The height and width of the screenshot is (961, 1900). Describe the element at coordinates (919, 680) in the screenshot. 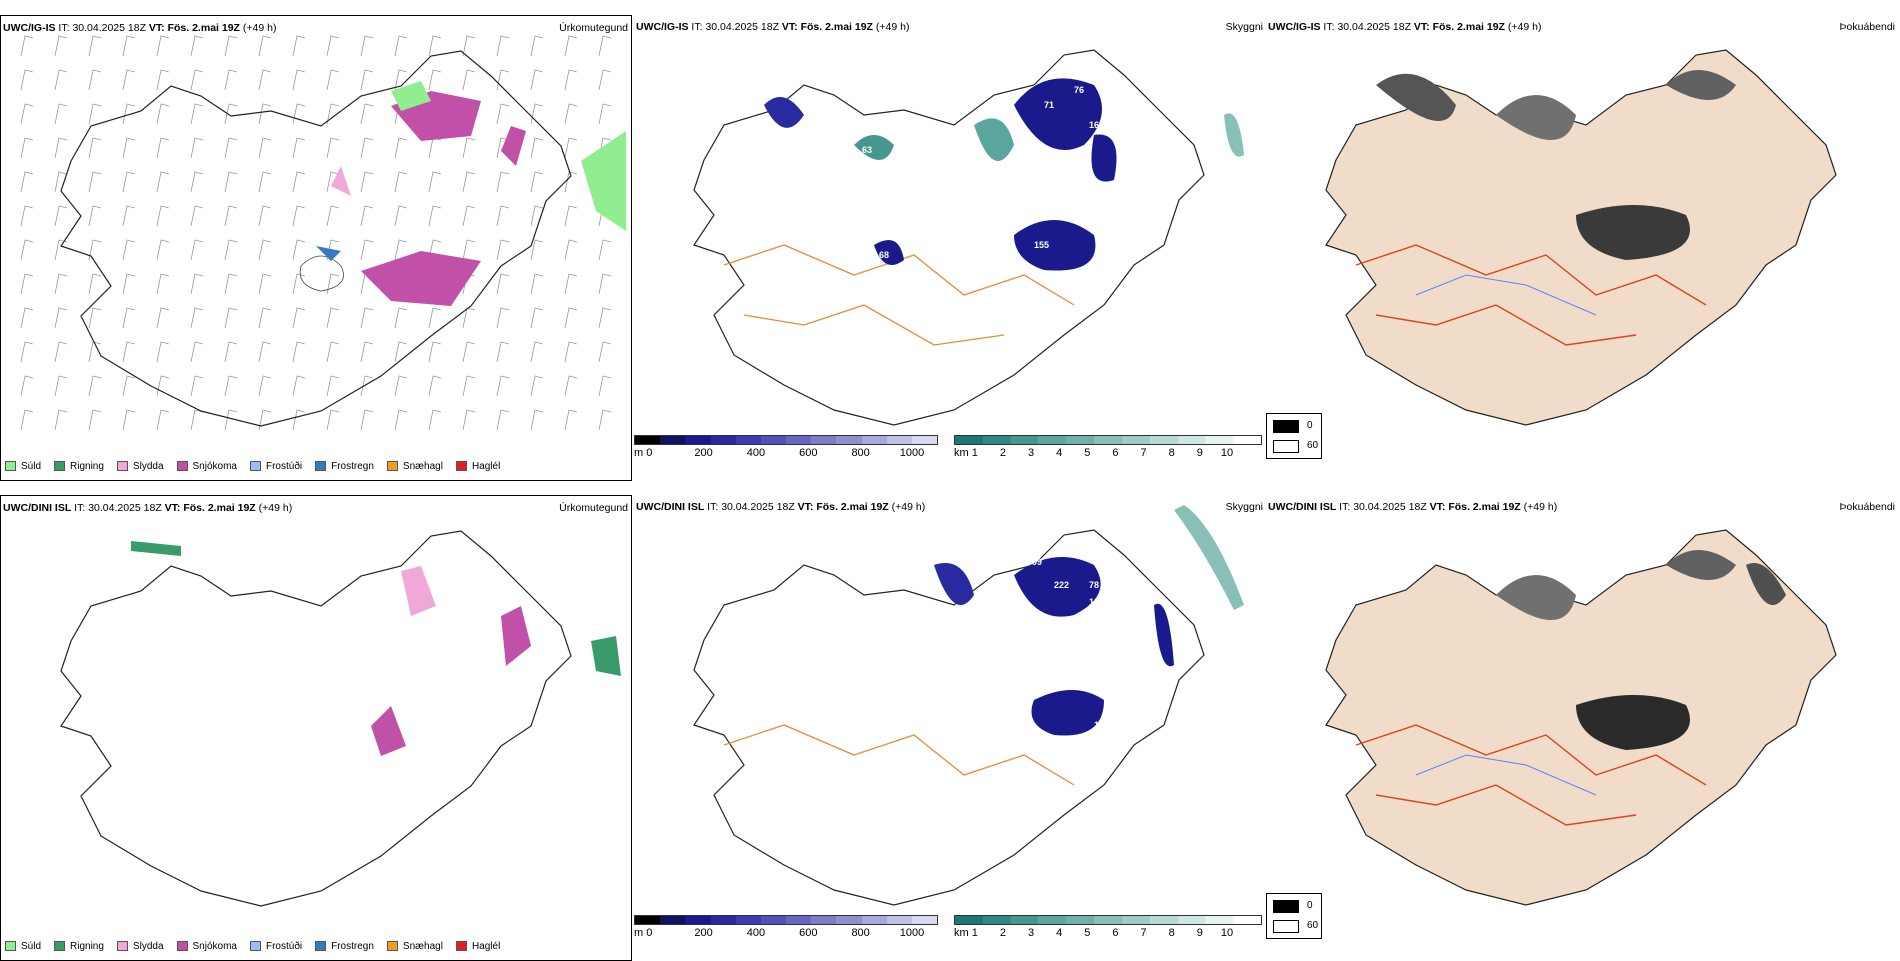

I see `value-label: 87` at that location.